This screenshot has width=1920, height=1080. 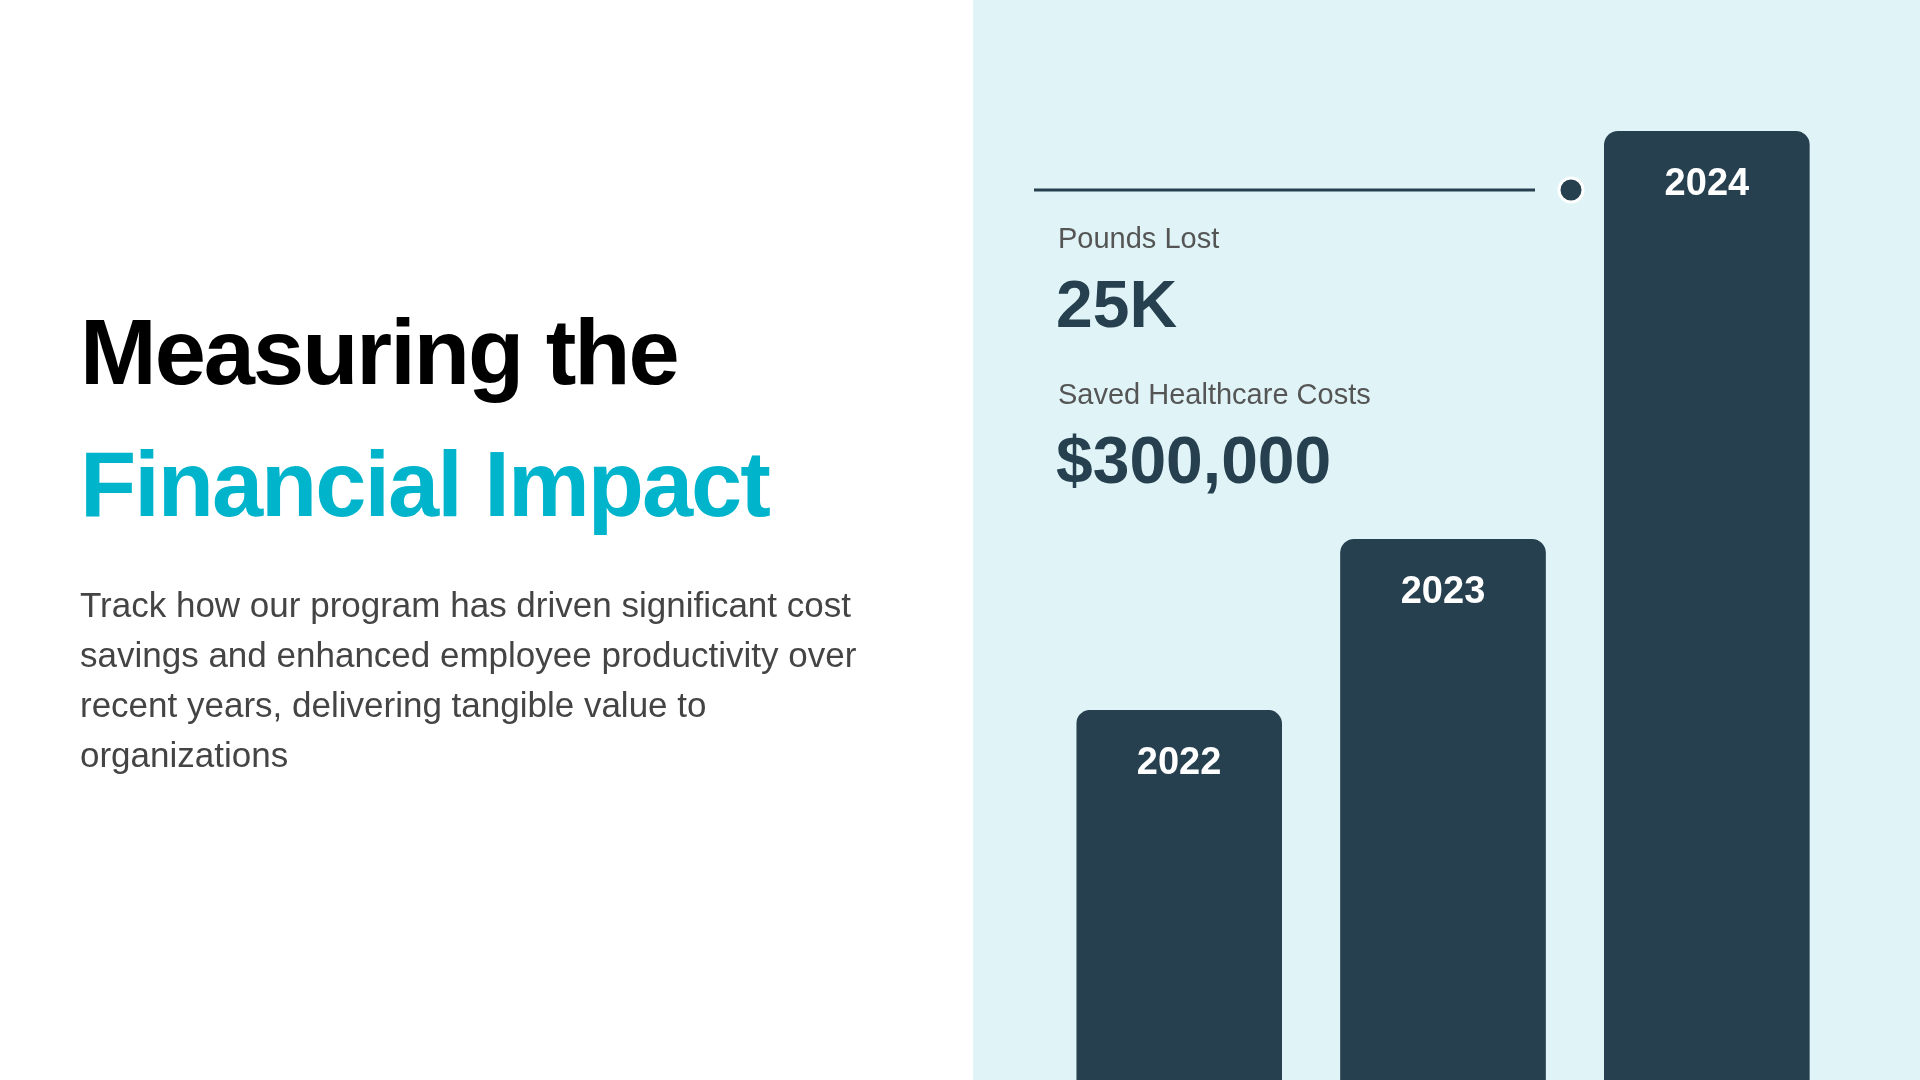 I want to click on x-tick-label: 2023, so click(x=1443, y=590).